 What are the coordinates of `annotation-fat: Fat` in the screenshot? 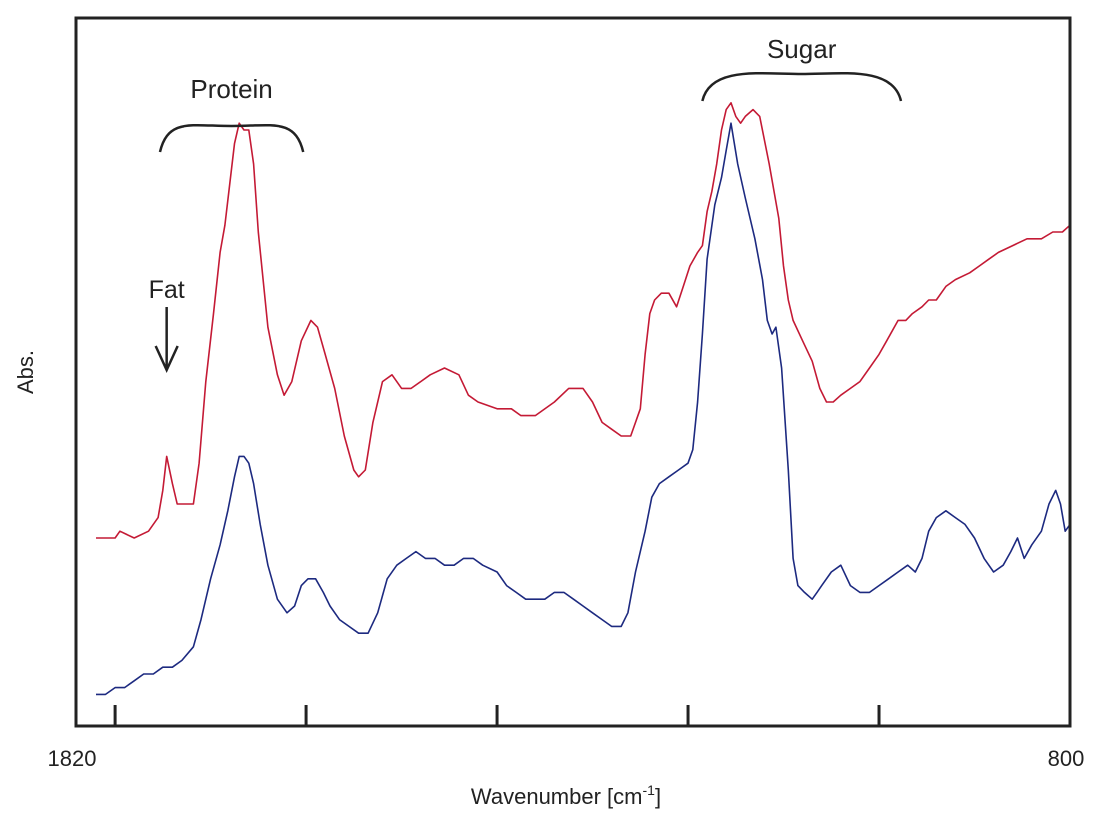 It's located at (167, 290).